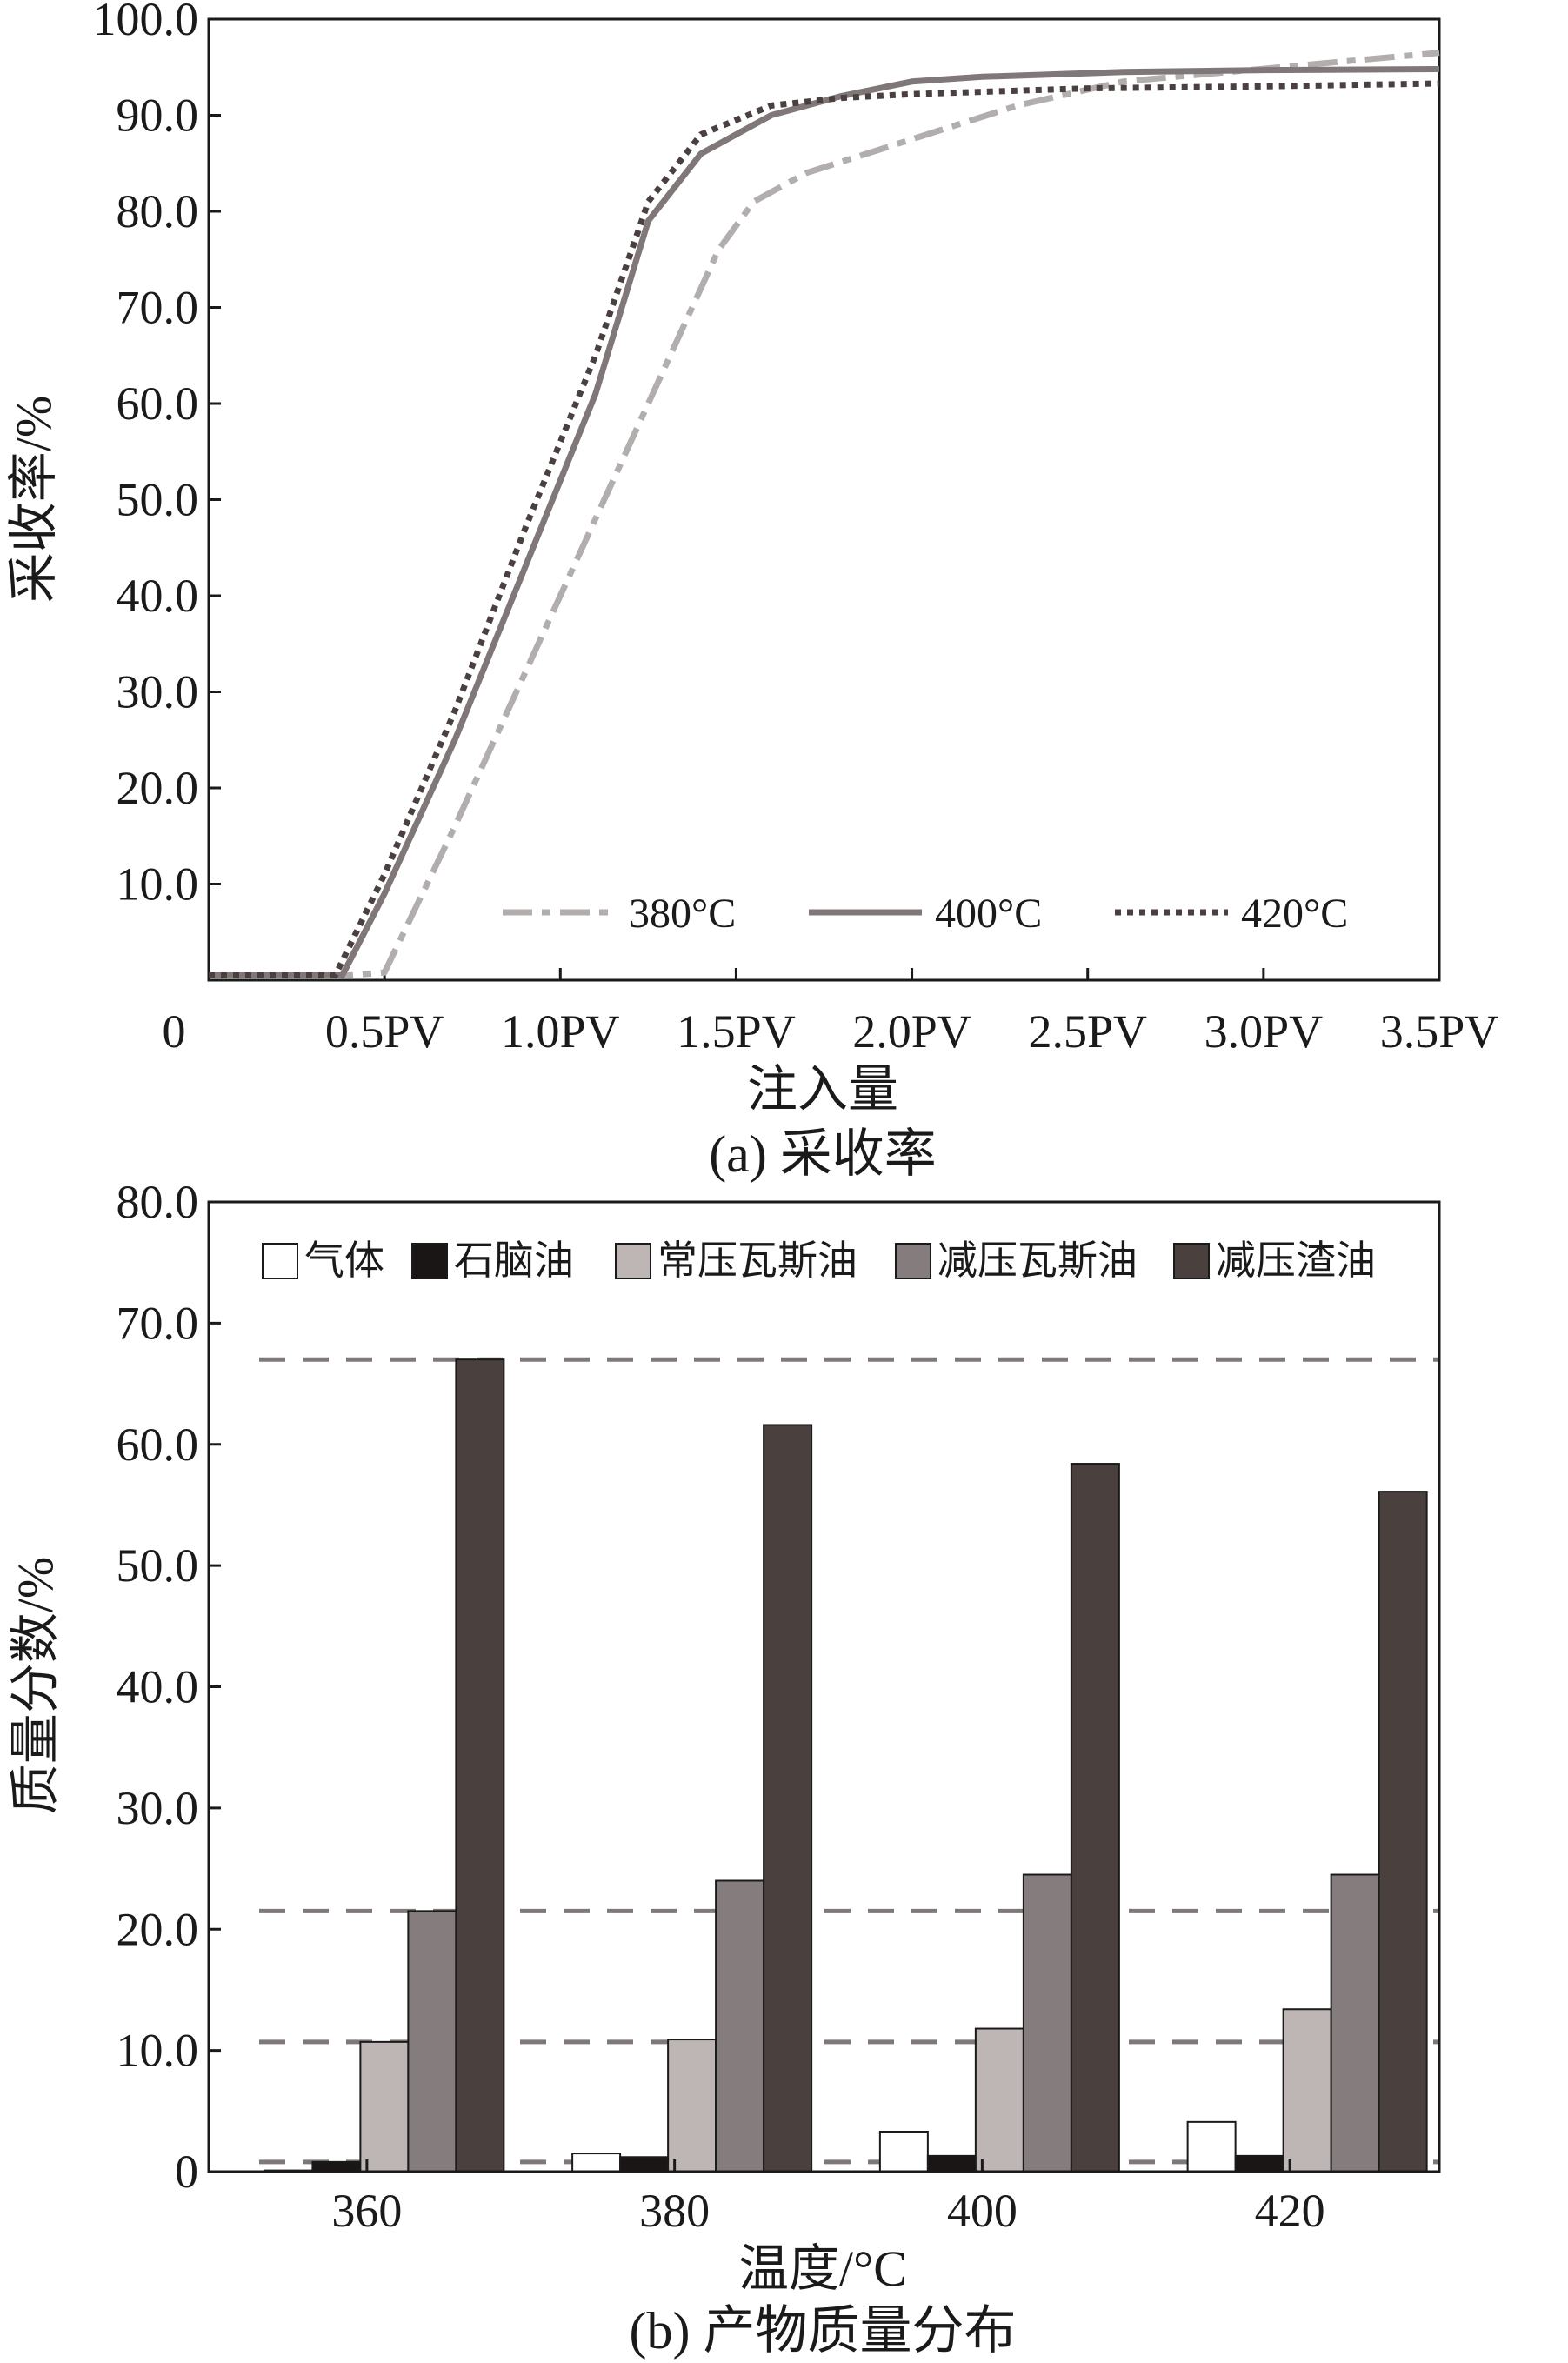 This screenshot has width=1568, height=2363. Describe the element at coordinates (35, 1685) in the screenshot. I see `product-y-axis-title: 质量分数/%` at that location.